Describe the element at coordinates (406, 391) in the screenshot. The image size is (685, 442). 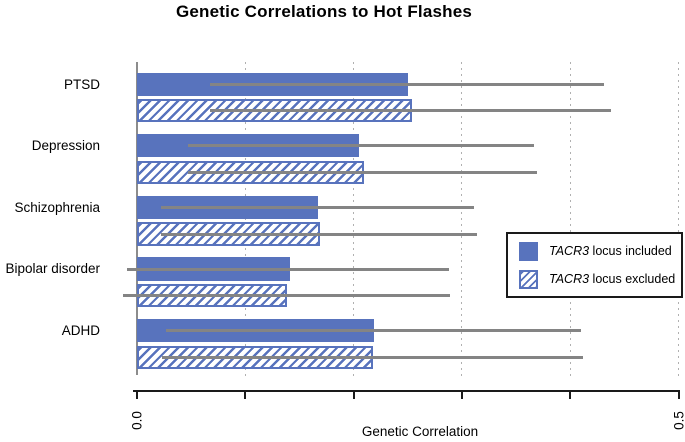
I see `x-axis-line` at that location.